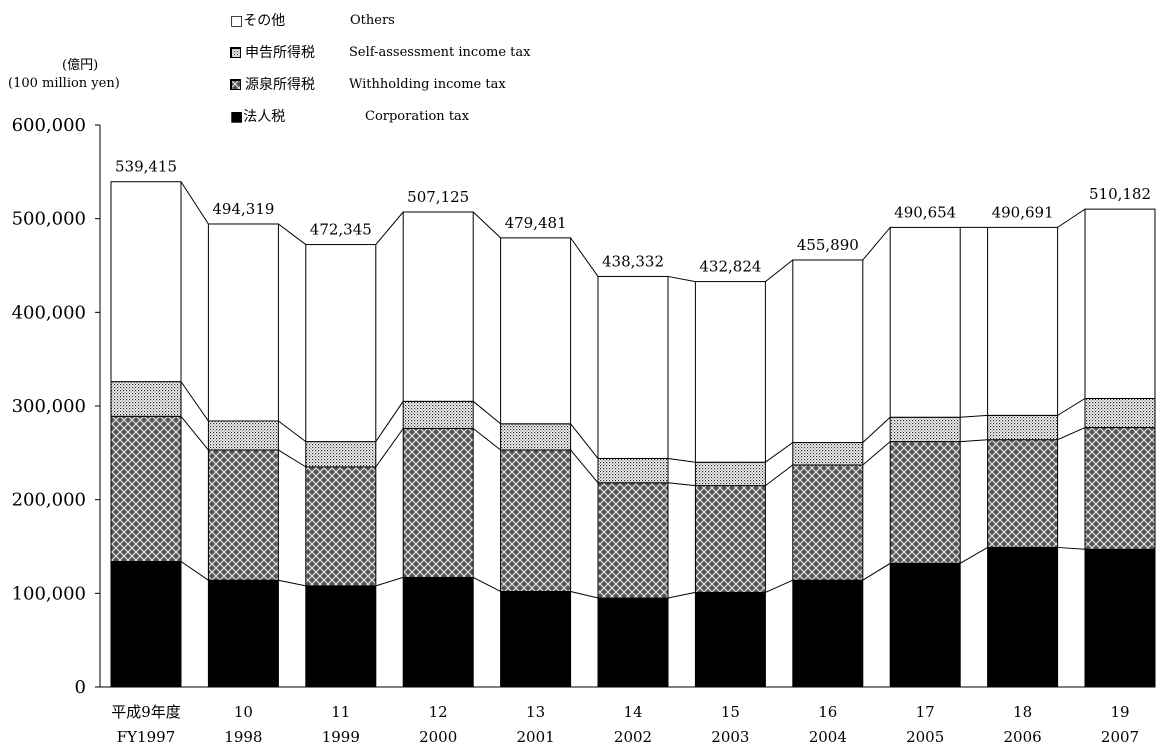 The width and height of the screenshot is (1157, 746). What do you see at coordinates (380, 84) in the screenshot?
I see `legend-item-withholding: 源泉所得税 Withholding income tax` at bounding box center [380, 84].